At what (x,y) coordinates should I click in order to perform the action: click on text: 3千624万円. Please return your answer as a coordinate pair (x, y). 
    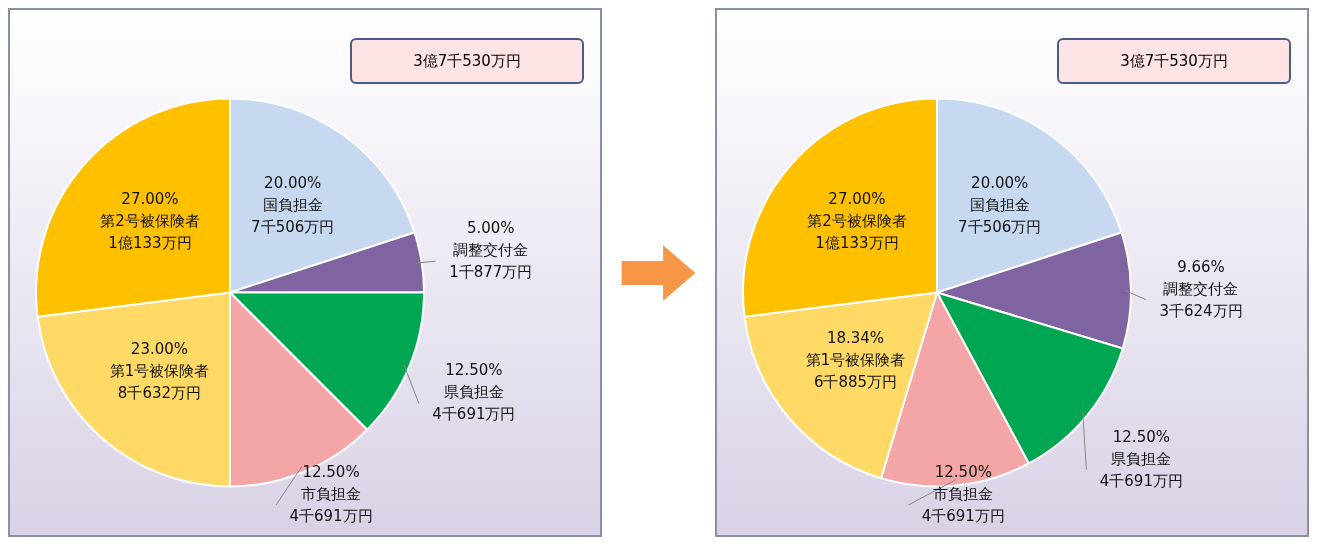
    Looking at the image, I should click on (1201, 310).